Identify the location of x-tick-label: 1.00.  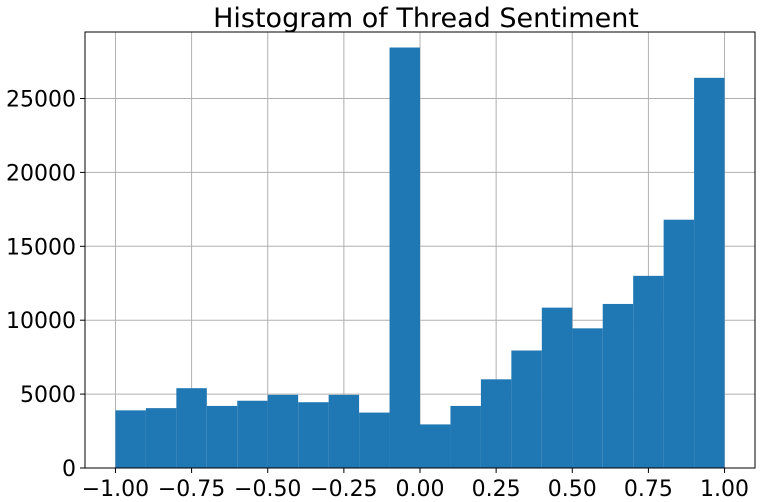
(724, 489).